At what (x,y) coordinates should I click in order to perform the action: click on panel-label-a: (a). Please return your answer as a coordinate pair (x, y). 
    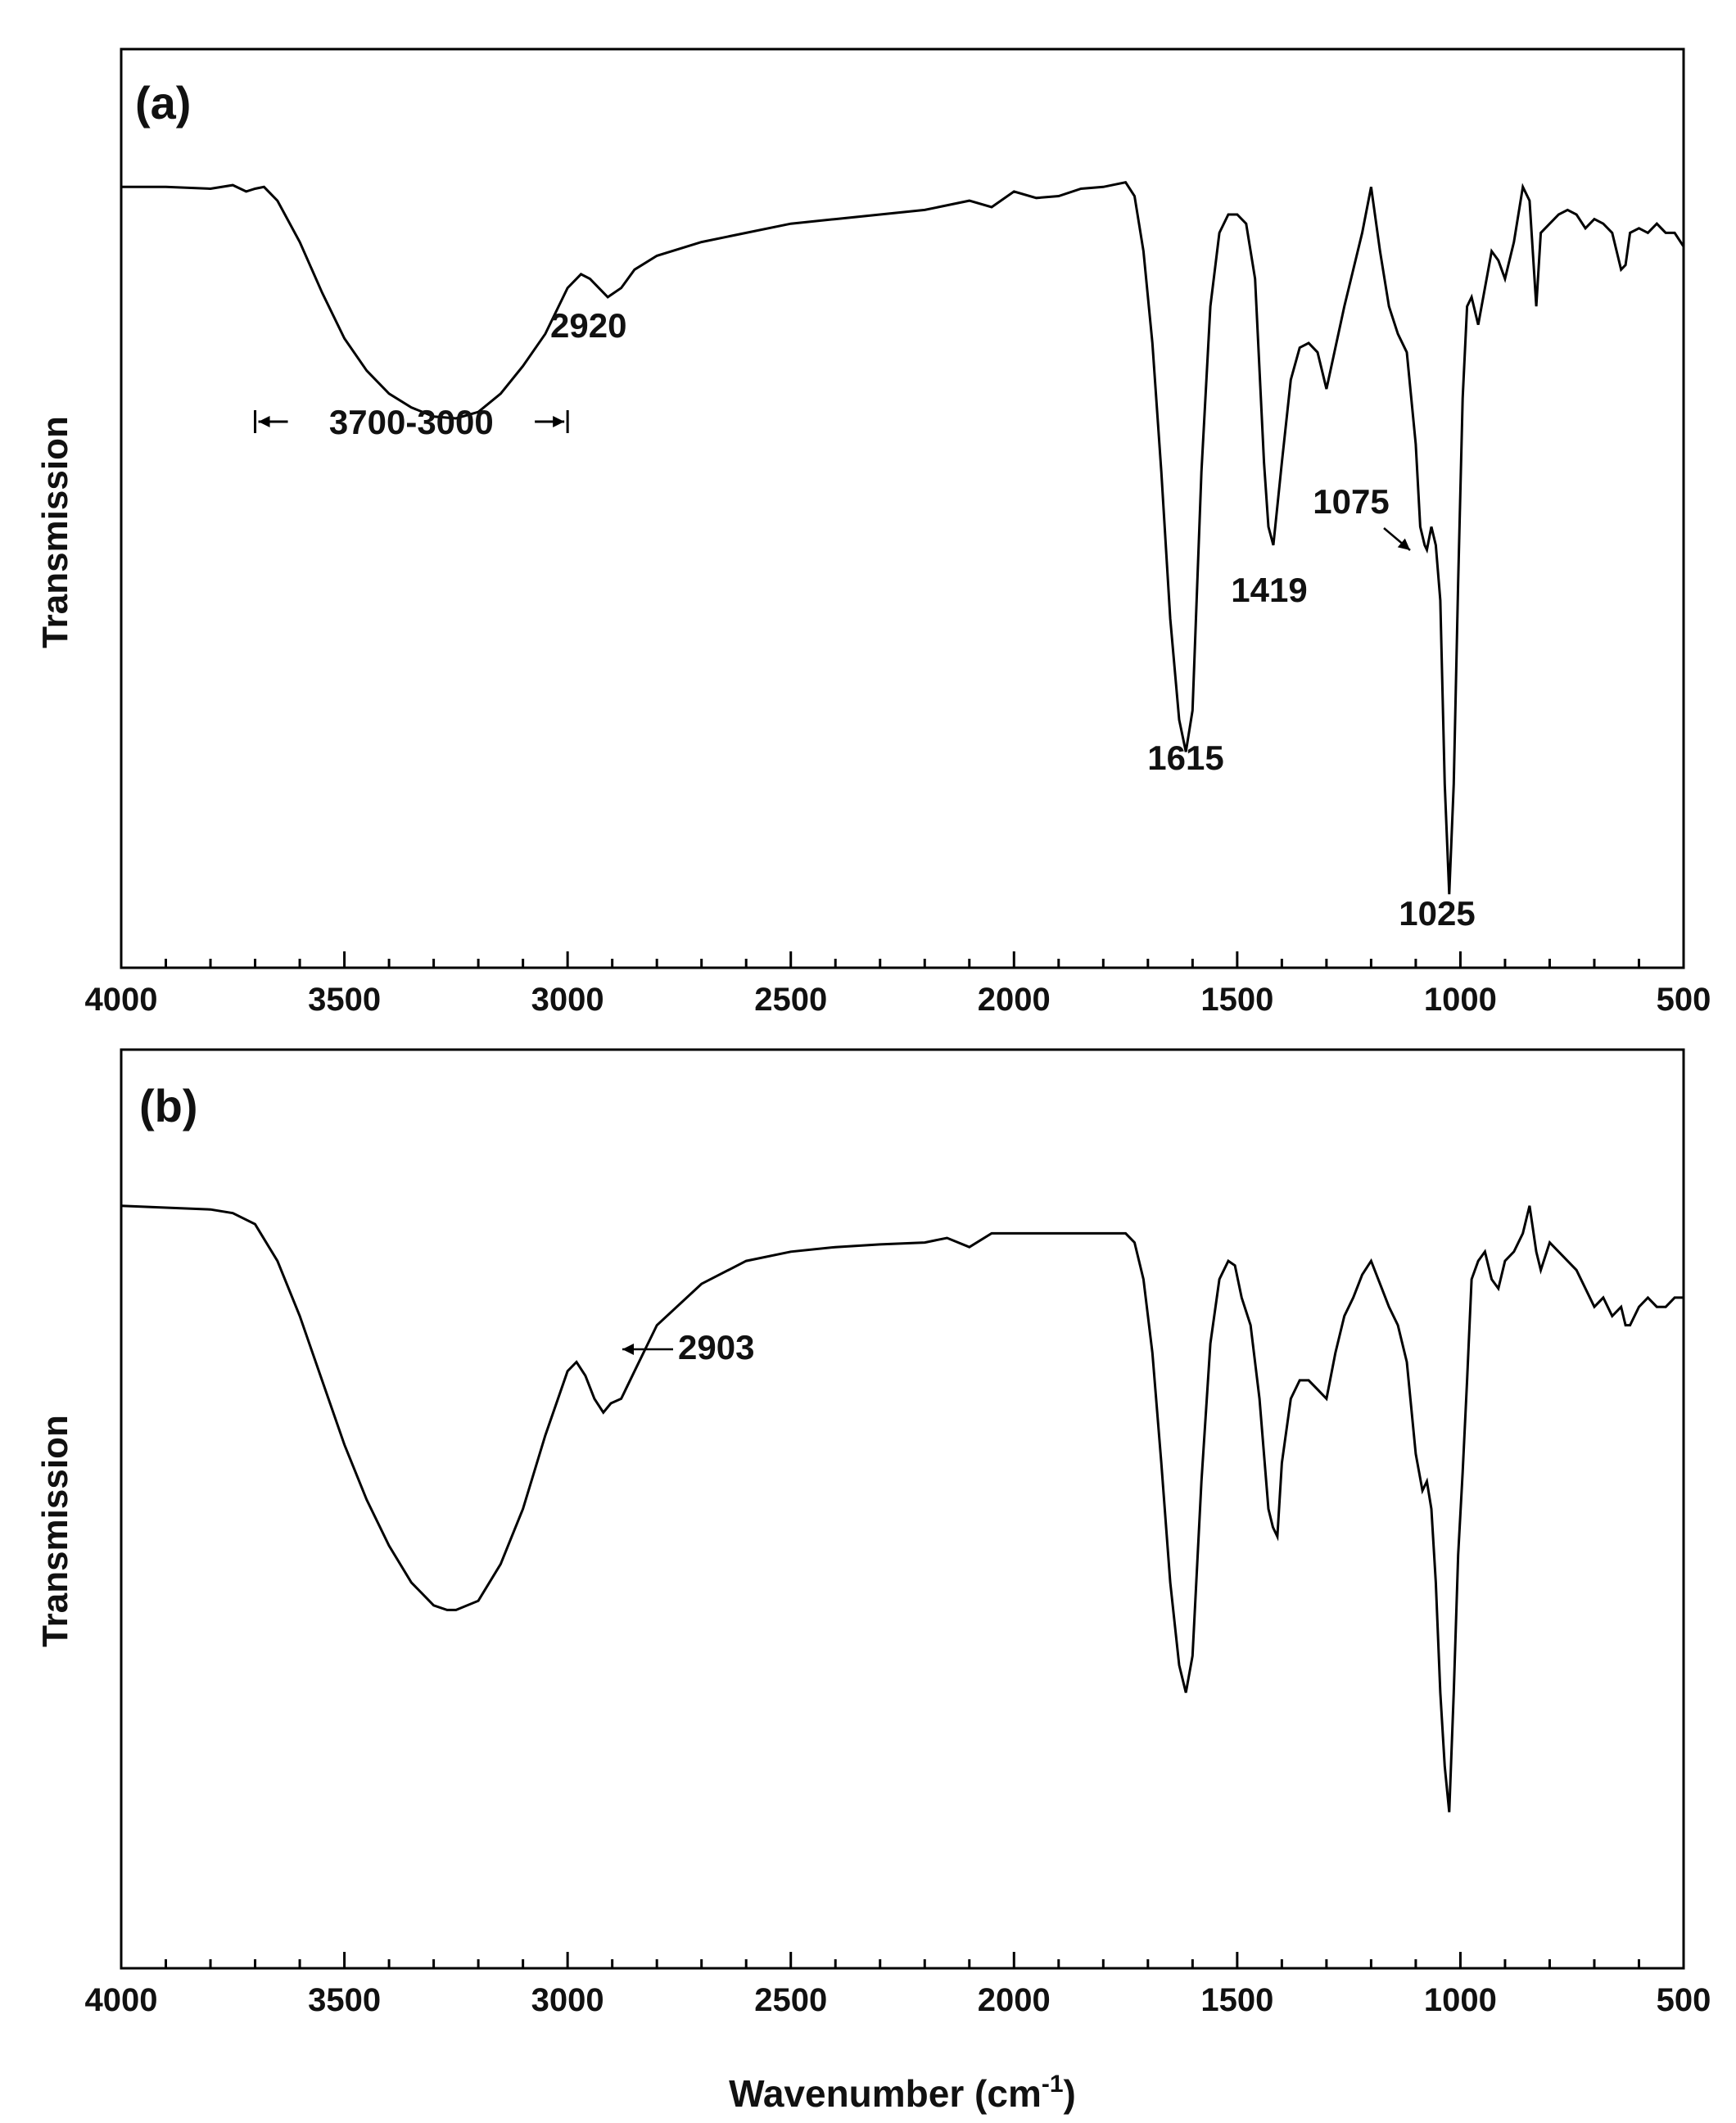
    Looking at the image, I should click on (163, 103).